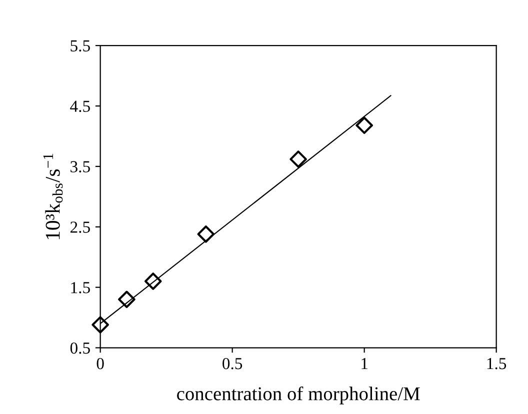 This screenshot has width=528, height=414. What do you see at coordinates (232, 364) in the screenshot?
I see `x-tick-label: 0.5` at bounding box center [232, 364].